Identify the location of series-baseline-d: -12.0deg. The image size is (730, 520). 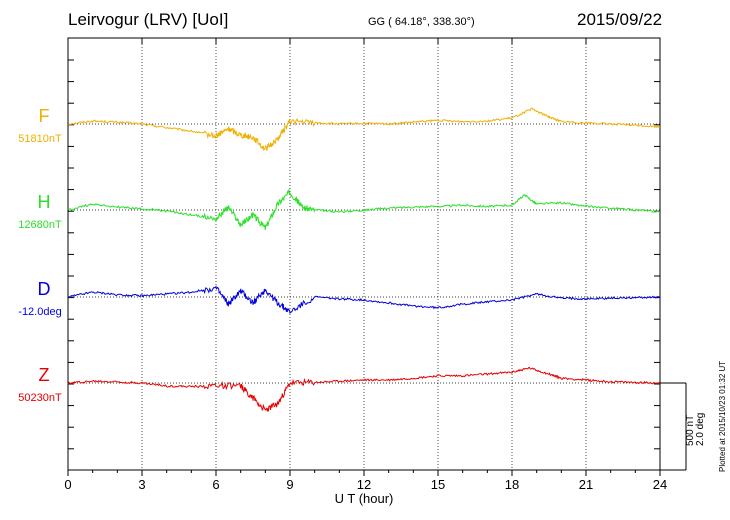
(39, 312).